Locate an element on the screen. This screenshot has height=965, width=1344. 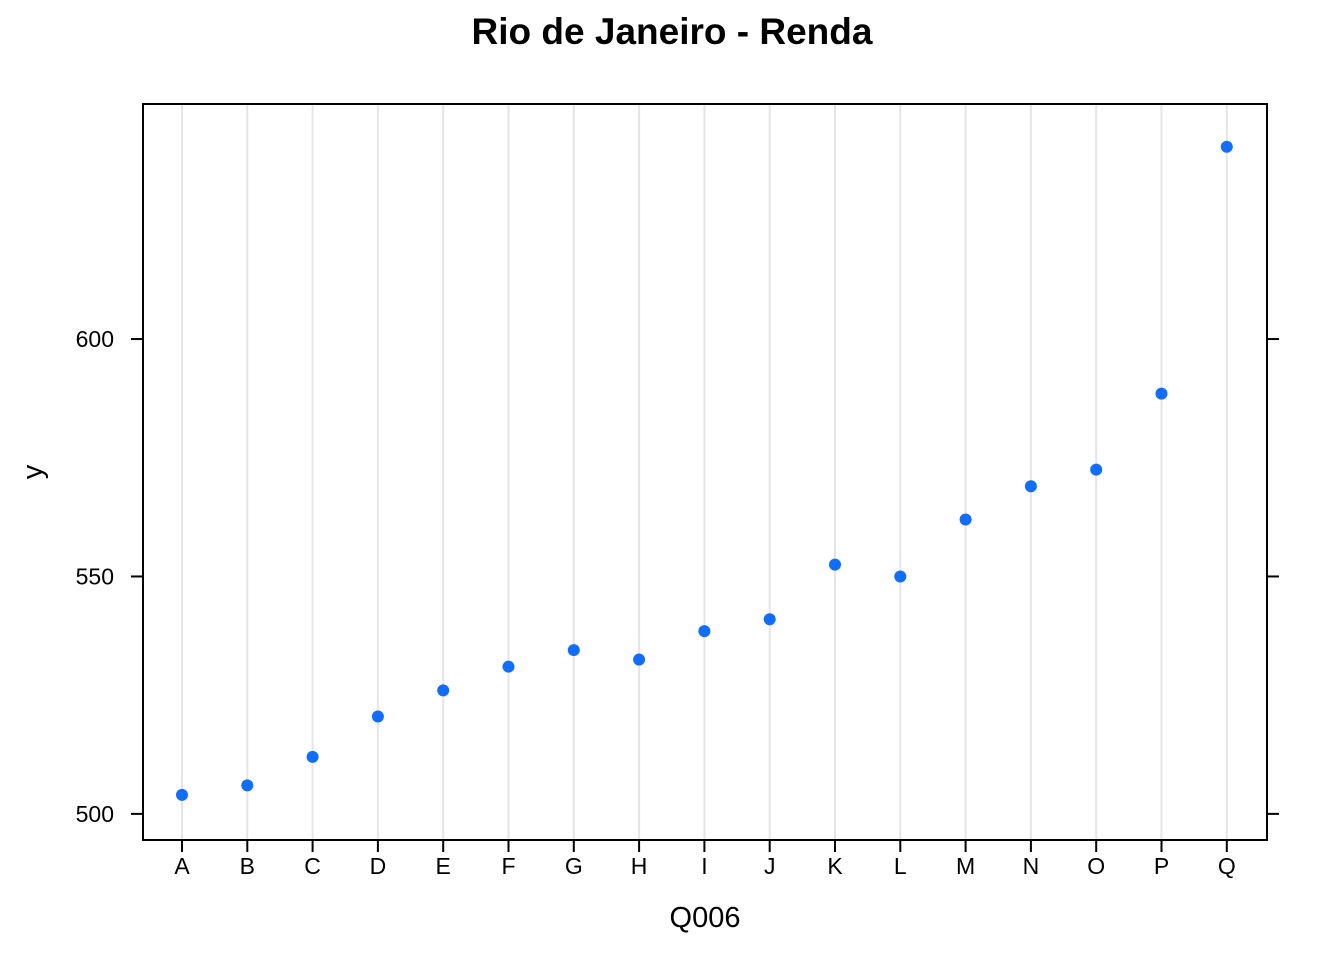
y-tick-label-550: 550 is located at coordinates (95, 576).